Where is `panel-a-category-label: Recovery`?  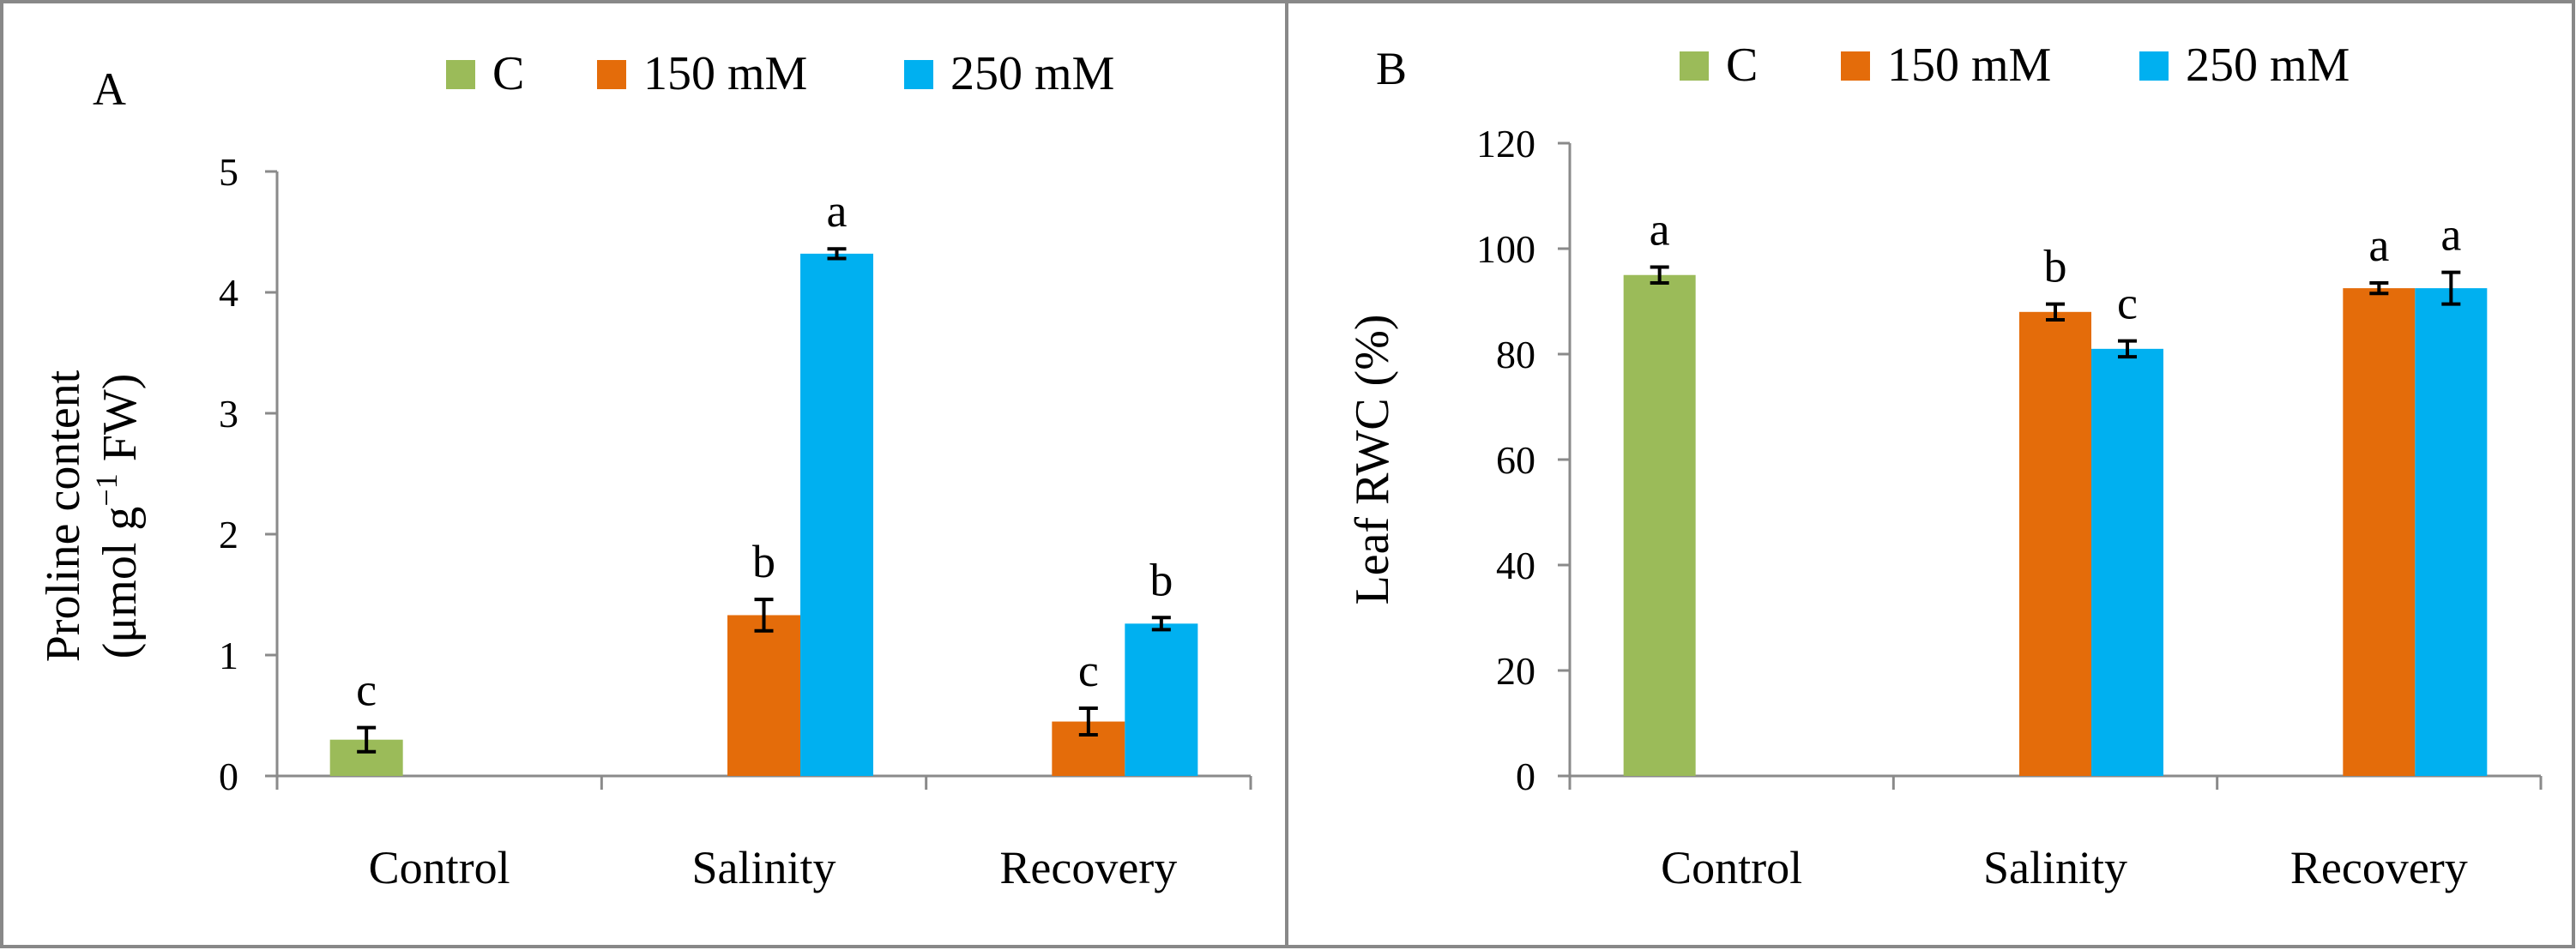
panel-a-category-label: Recovery is located at coordinates (1088, 867).